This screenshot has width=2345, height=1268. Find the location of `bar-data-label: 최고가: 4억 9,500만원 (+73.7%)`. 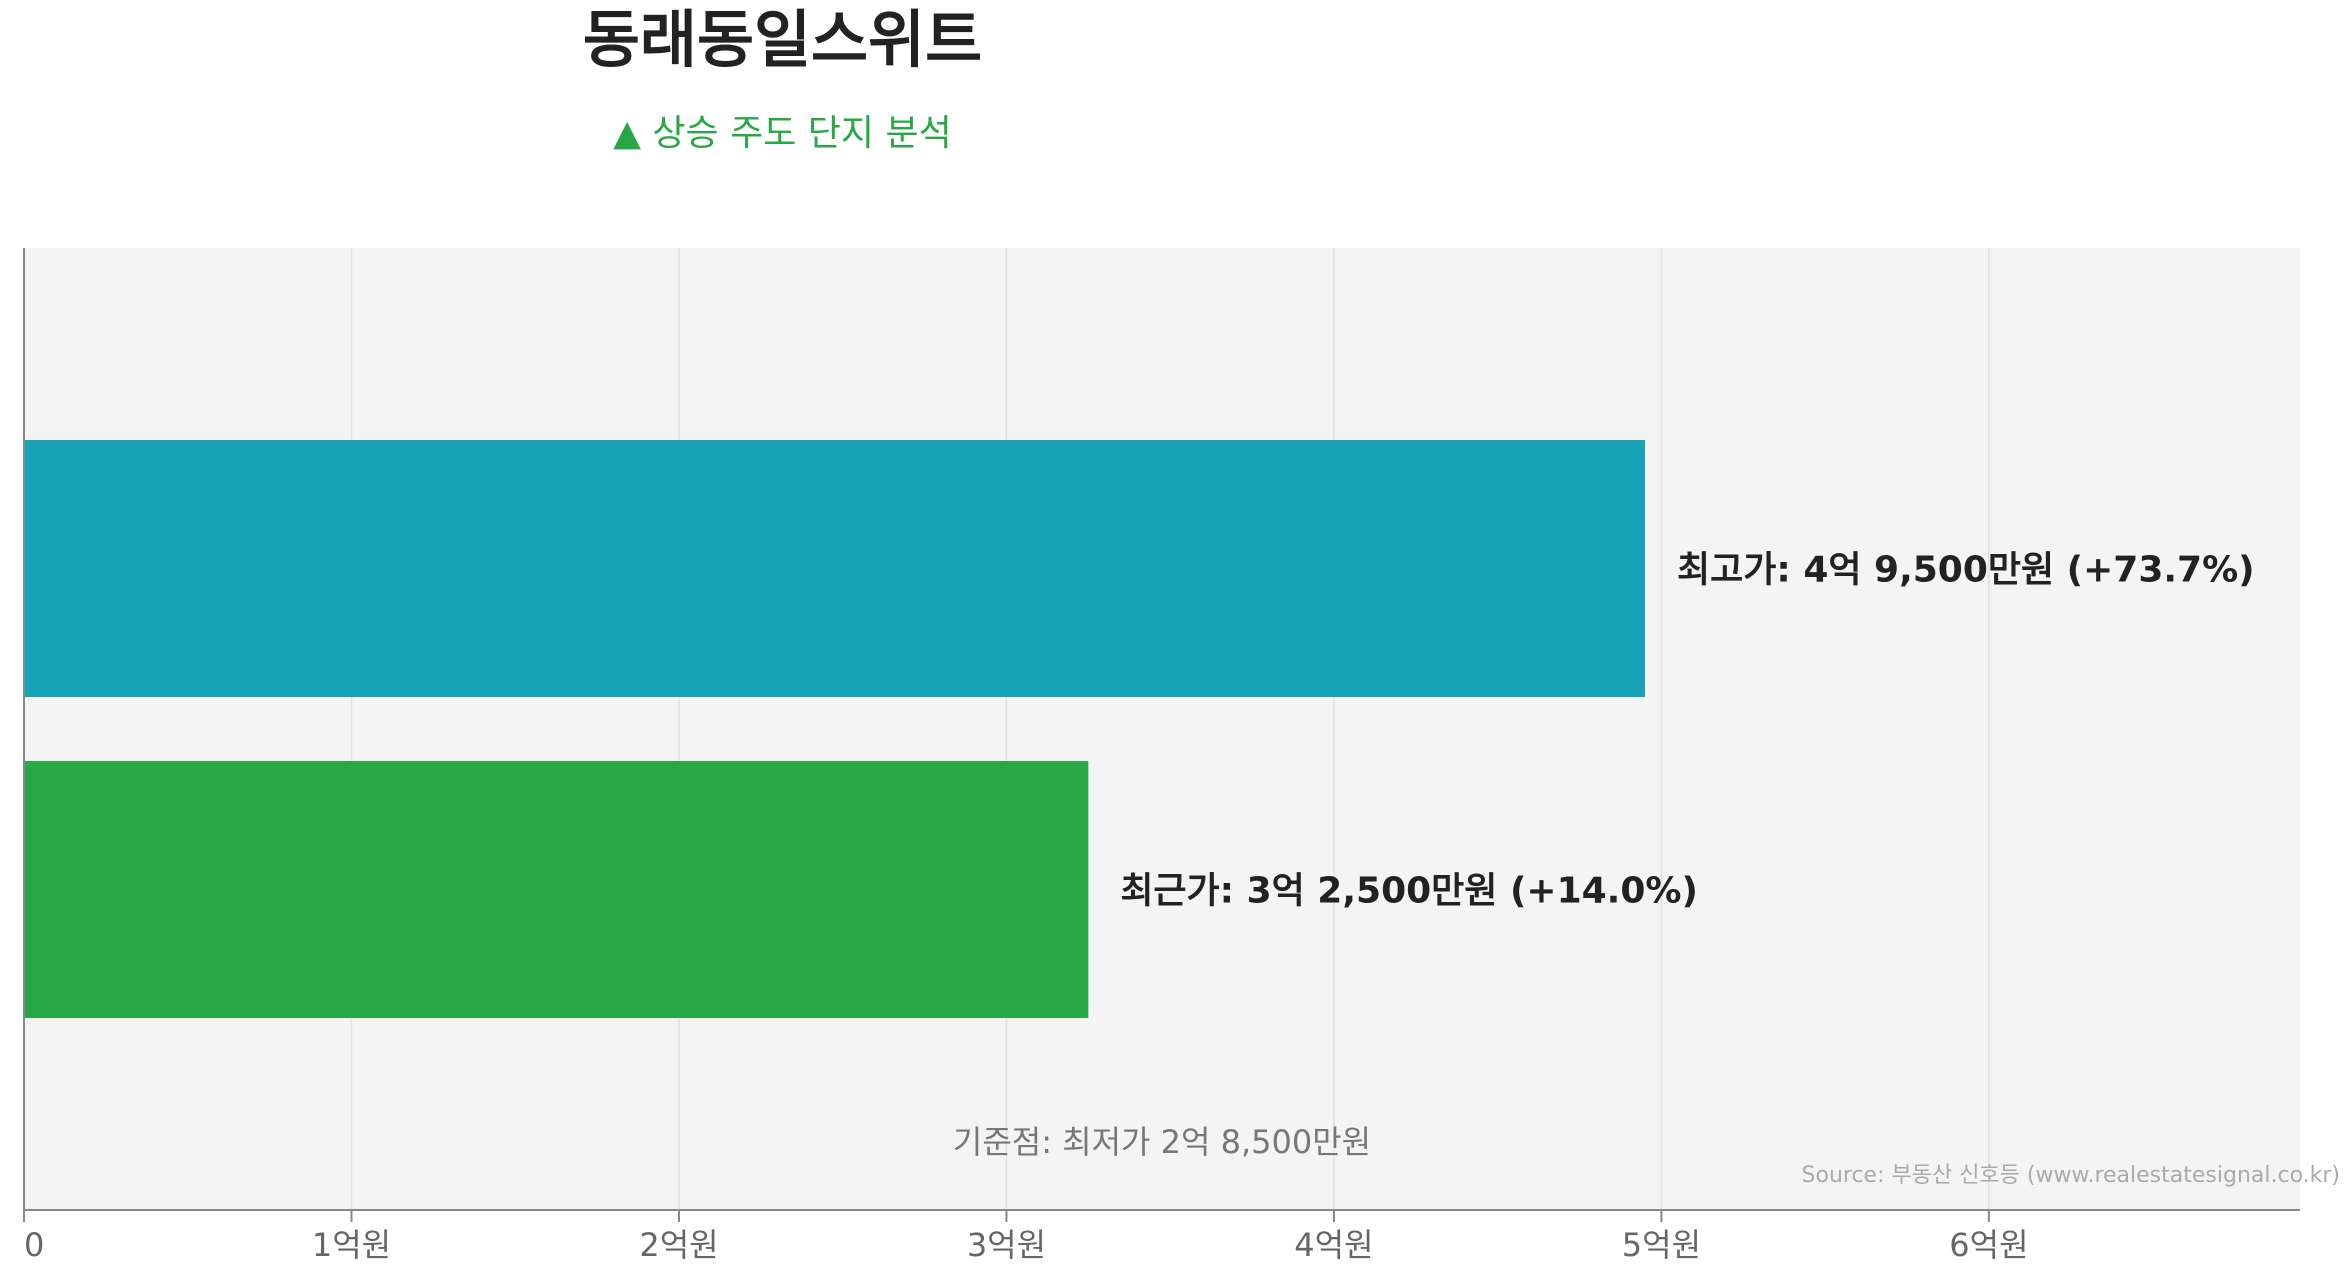

bar-data-label: 최고가: 4억 9,500만원 (+73.7%) is located at coordinates (1966, 570).